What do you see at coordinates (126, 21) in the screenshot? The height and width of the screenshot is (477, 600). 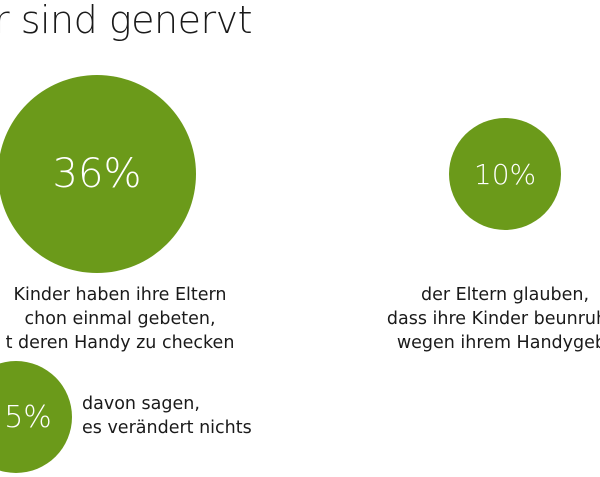 I see `page-title: r sind genervt` at bounding box center [126, 21].